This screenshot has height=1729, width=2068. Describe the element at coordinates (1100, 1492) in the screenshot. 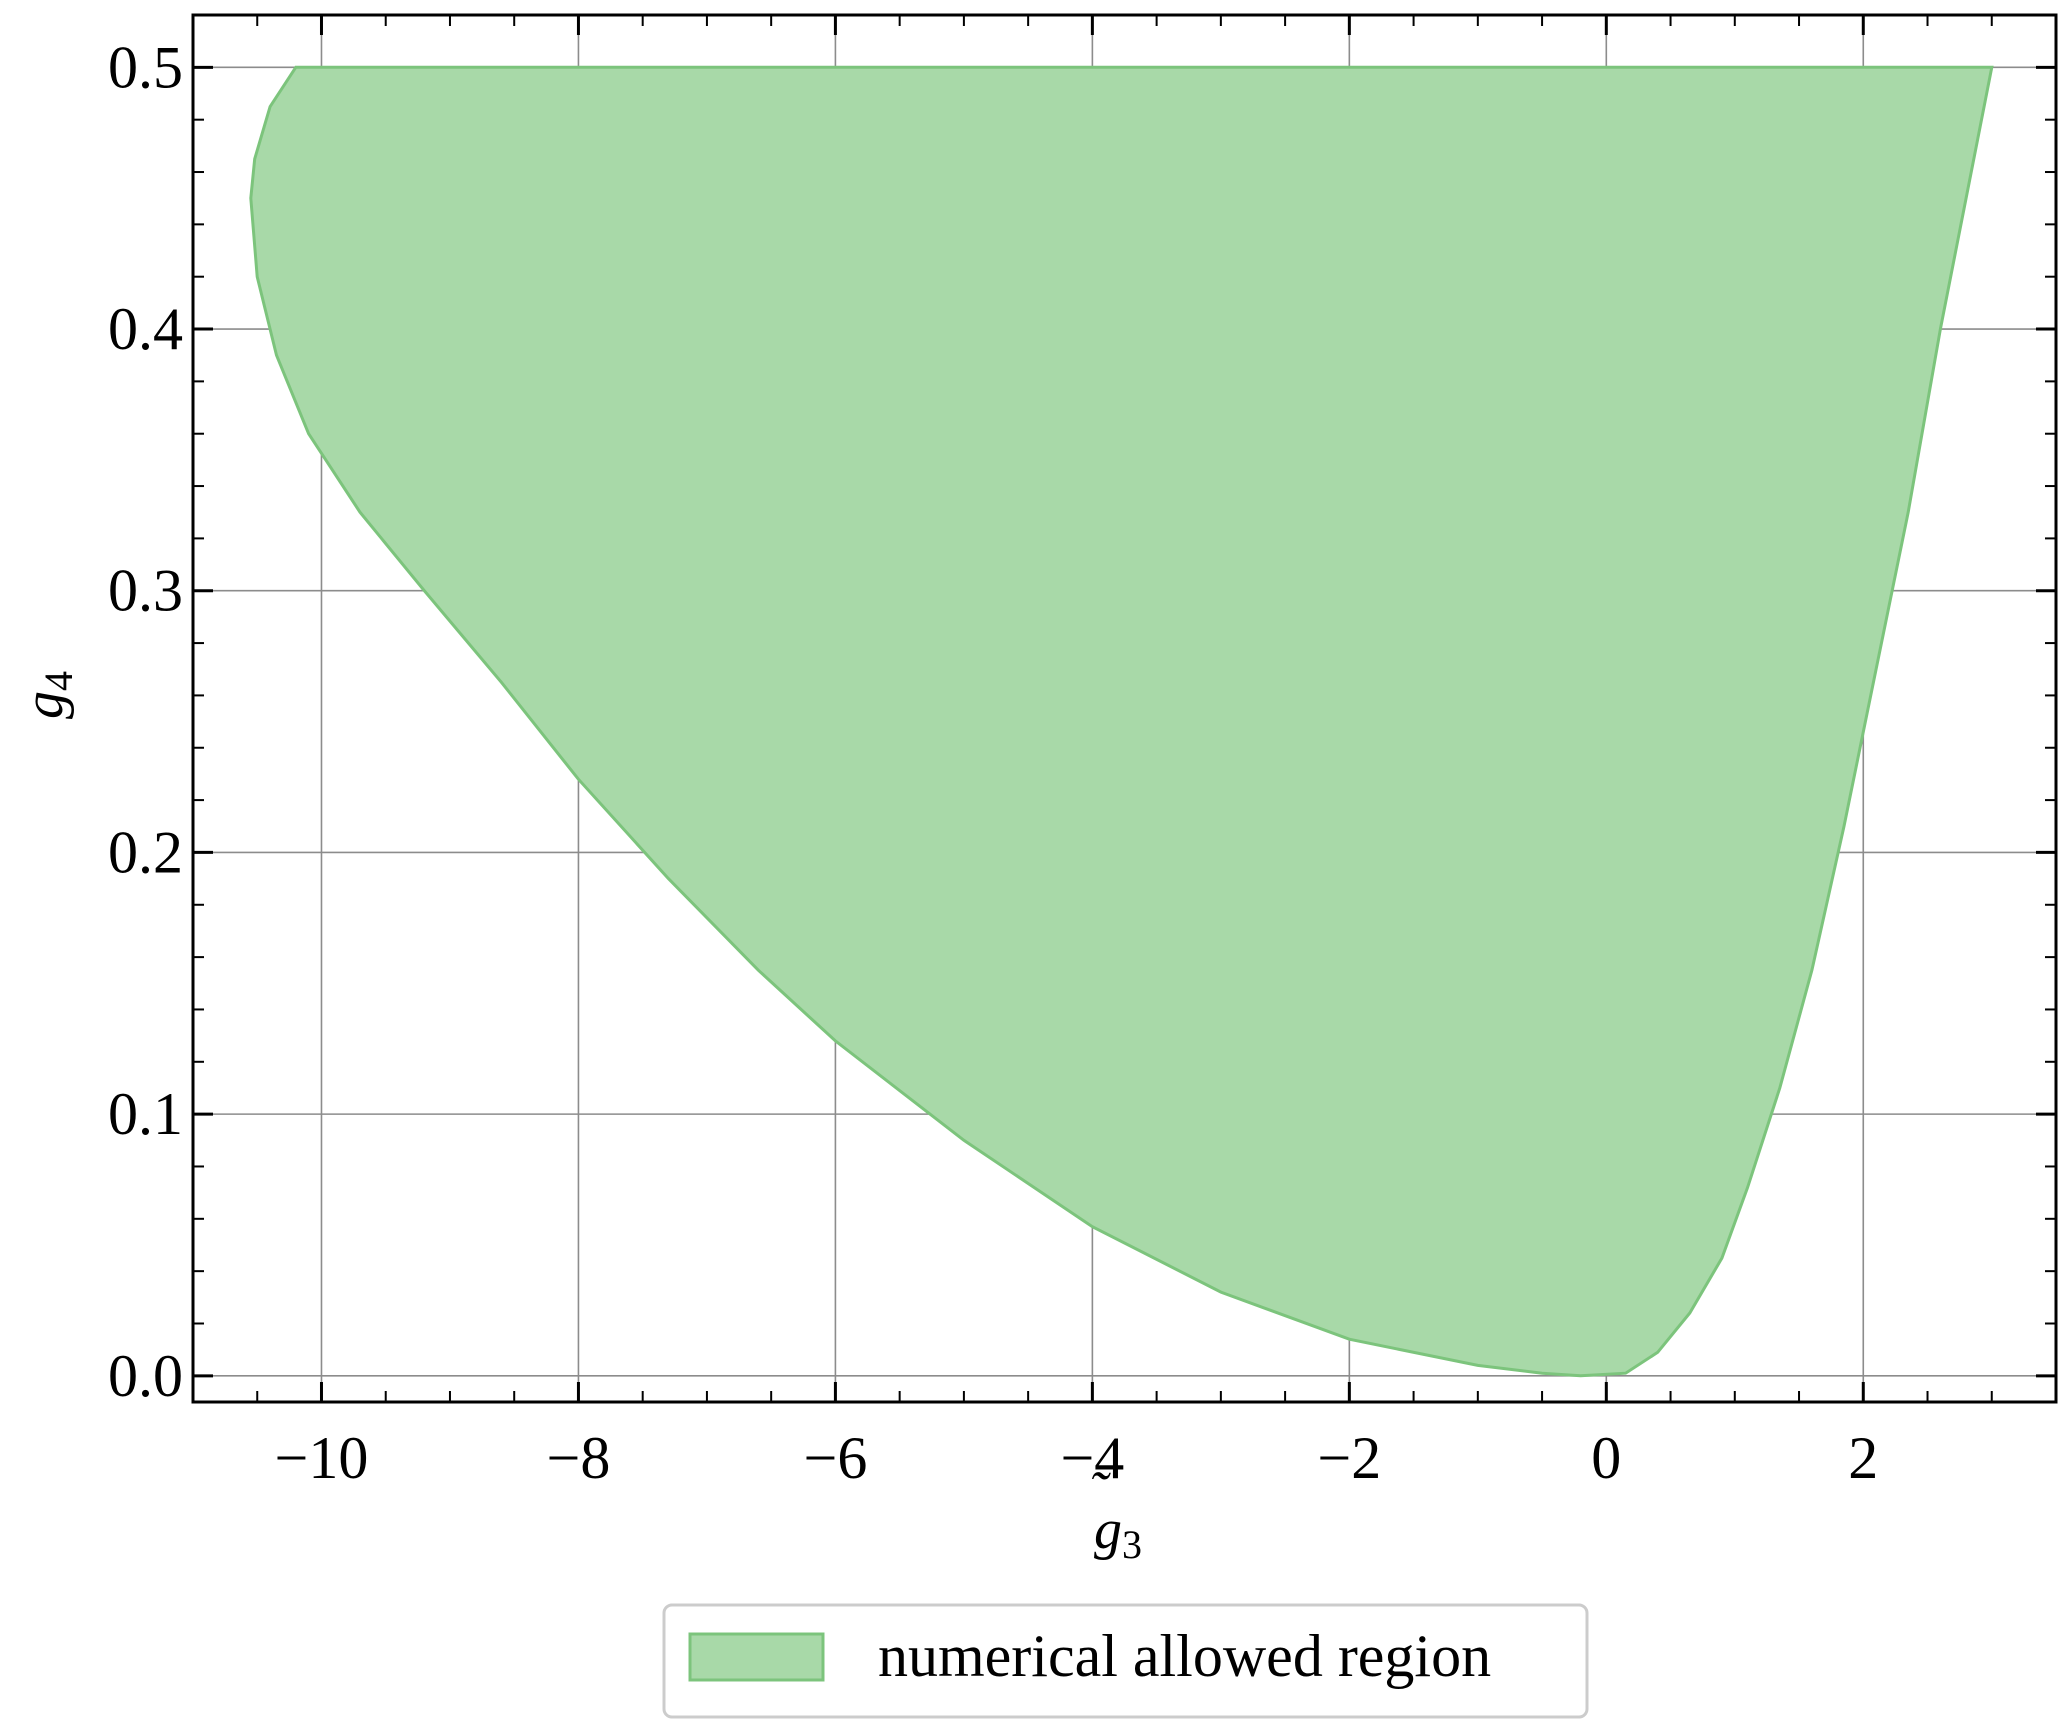

I see `x-axis-label-accent: ˜` at that location.